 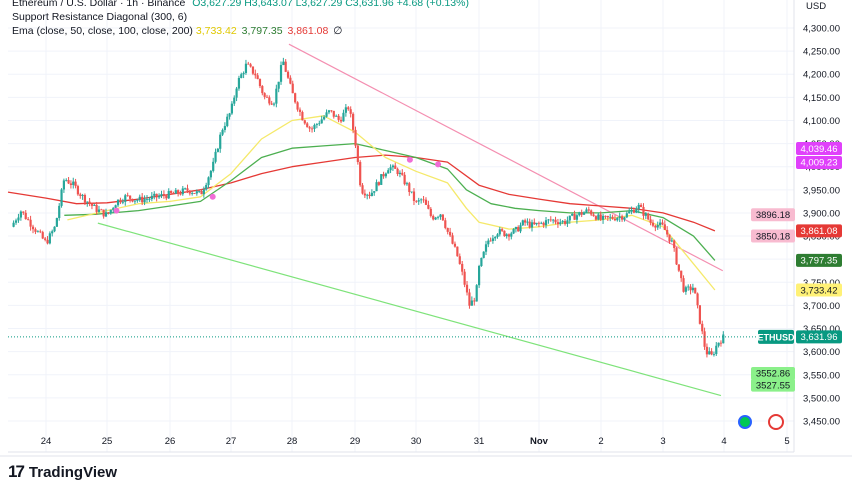 I want to click on x-tick-label: 24, so click(x=46, y=441).